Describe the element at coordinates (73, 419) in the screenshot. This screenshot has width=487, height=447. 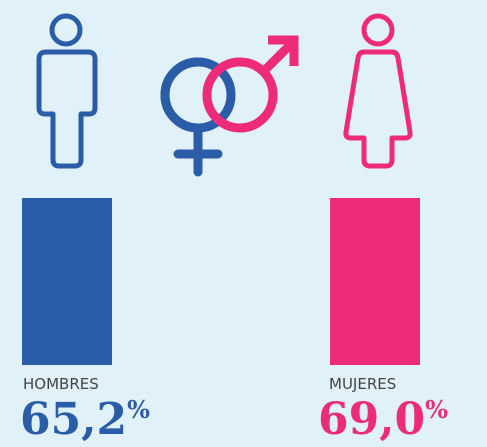
I see `value-number: 65,2` at that location.